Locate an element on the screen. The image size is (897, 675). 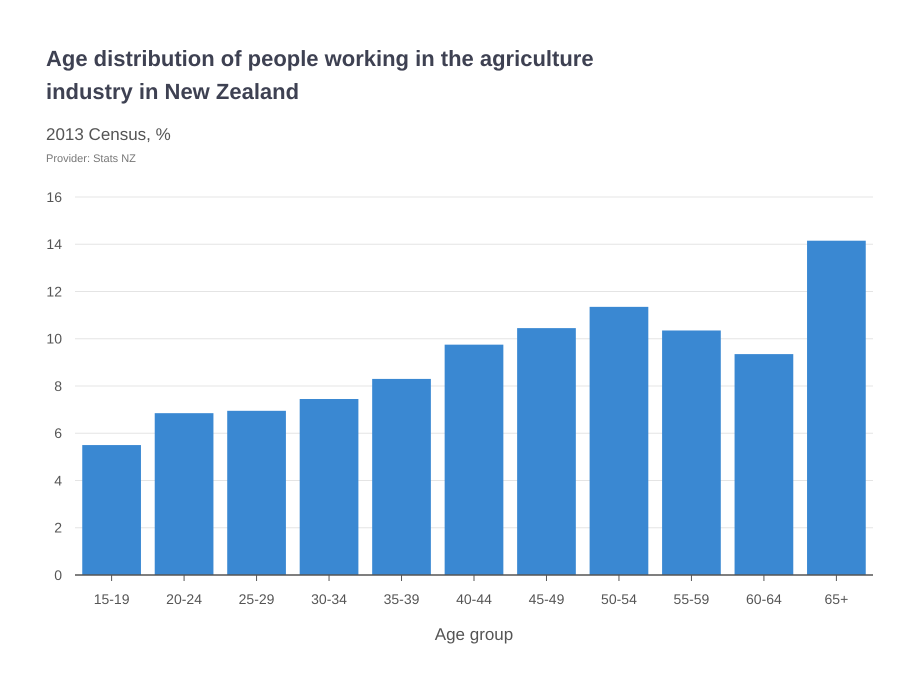
x-tick-label: 55-59 is located at coordinates (692, 599).